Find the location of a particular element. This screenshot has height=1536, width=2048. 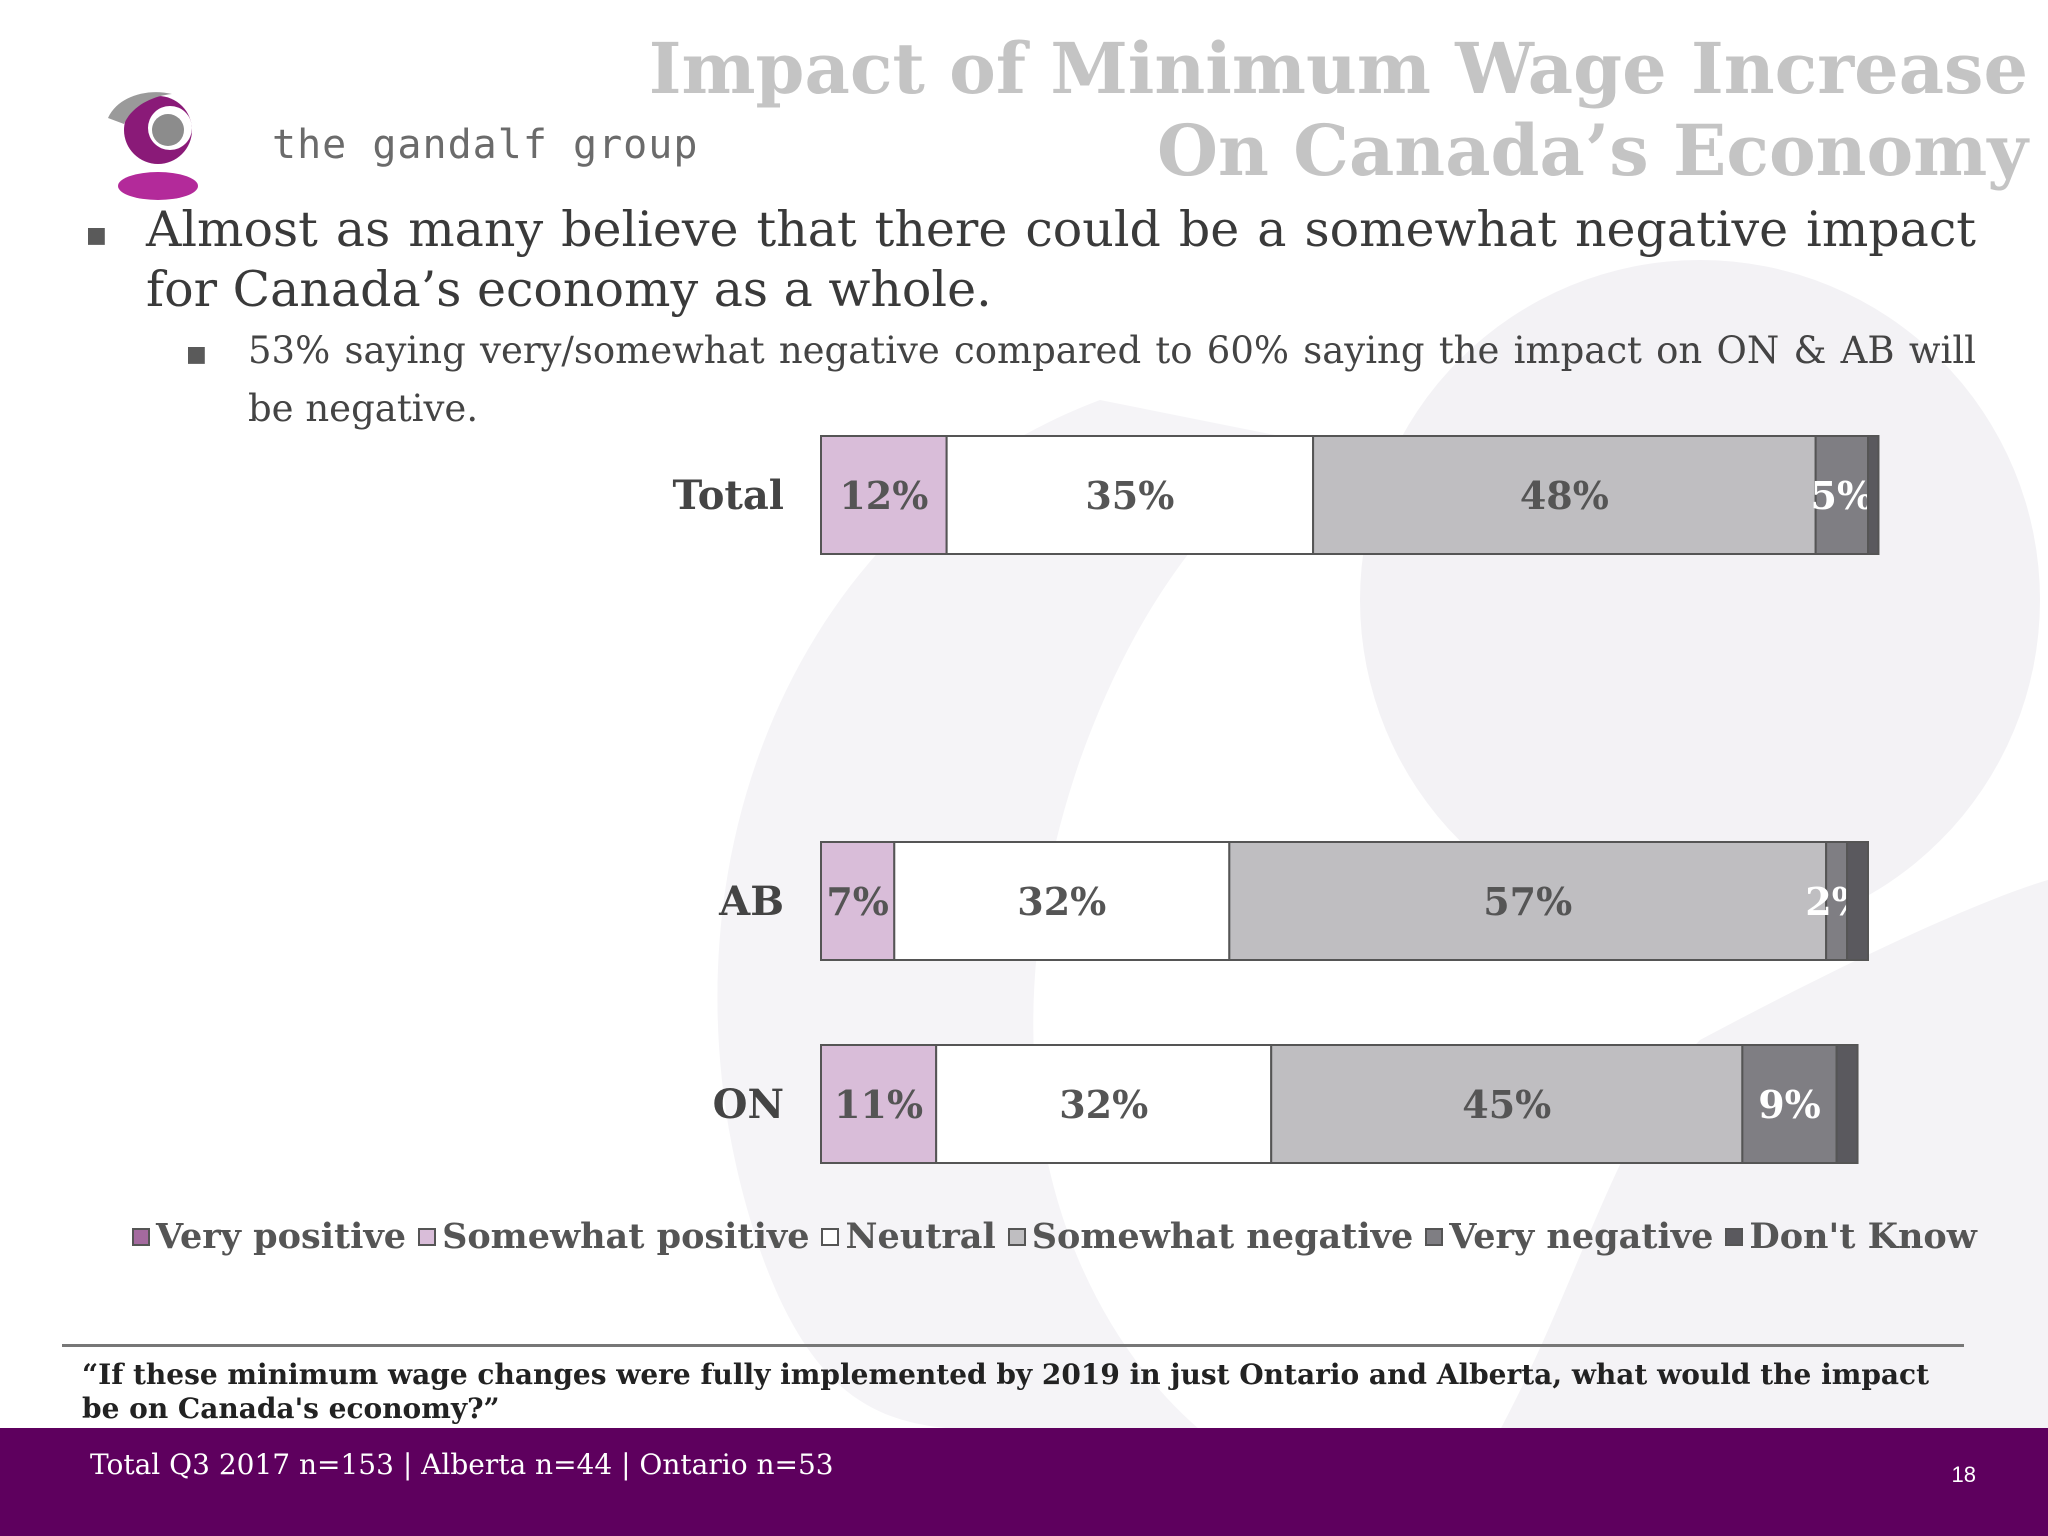

bar-segment-on-don-t-know is located at coordinates (1847, 1104).